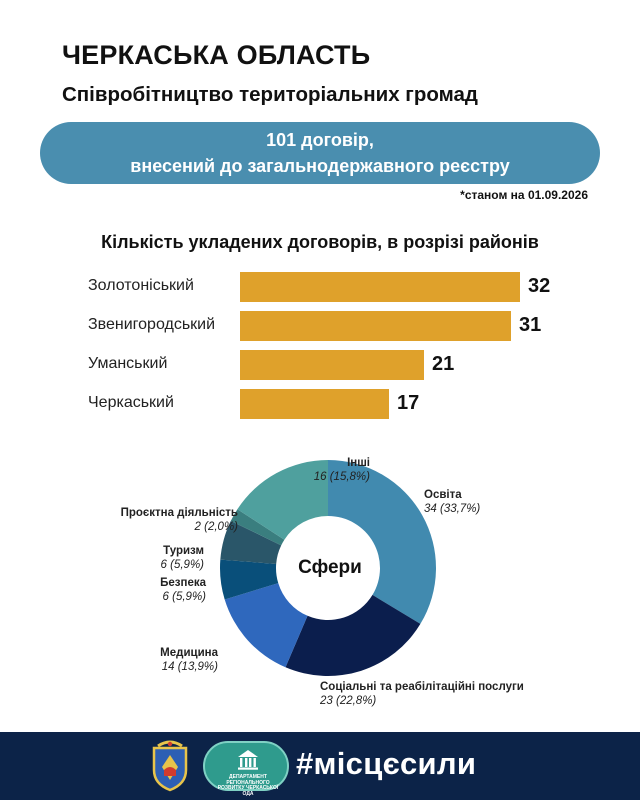 This screenshot has width=640, height=800. What do you see at coordinates (216, 527) in the screenshot?
I see `donut-legend-value: 2 (2,0%)` at bounding box center [216, 527].